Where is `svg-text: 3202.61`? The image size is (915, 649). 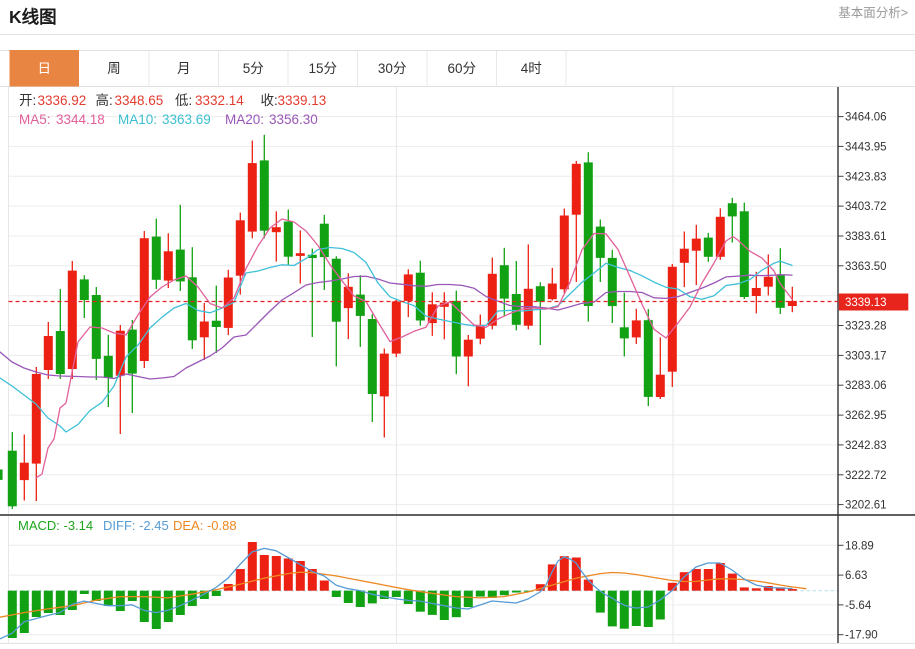 svg-text: 3202.61 is located at coordinates (866, 506).